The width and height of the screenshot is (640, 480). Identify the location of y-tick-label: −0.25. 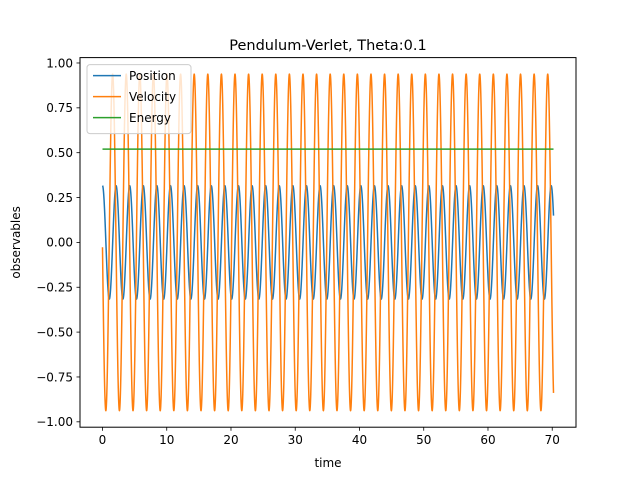
(54, 288).